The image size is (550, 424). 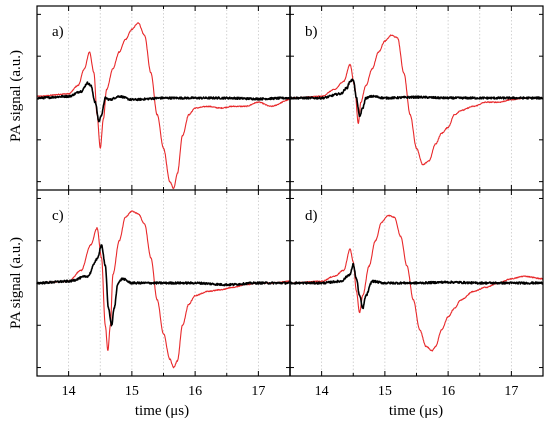 I want to click on x-axis-title-right: time (μs), so click(x=416, y=411).